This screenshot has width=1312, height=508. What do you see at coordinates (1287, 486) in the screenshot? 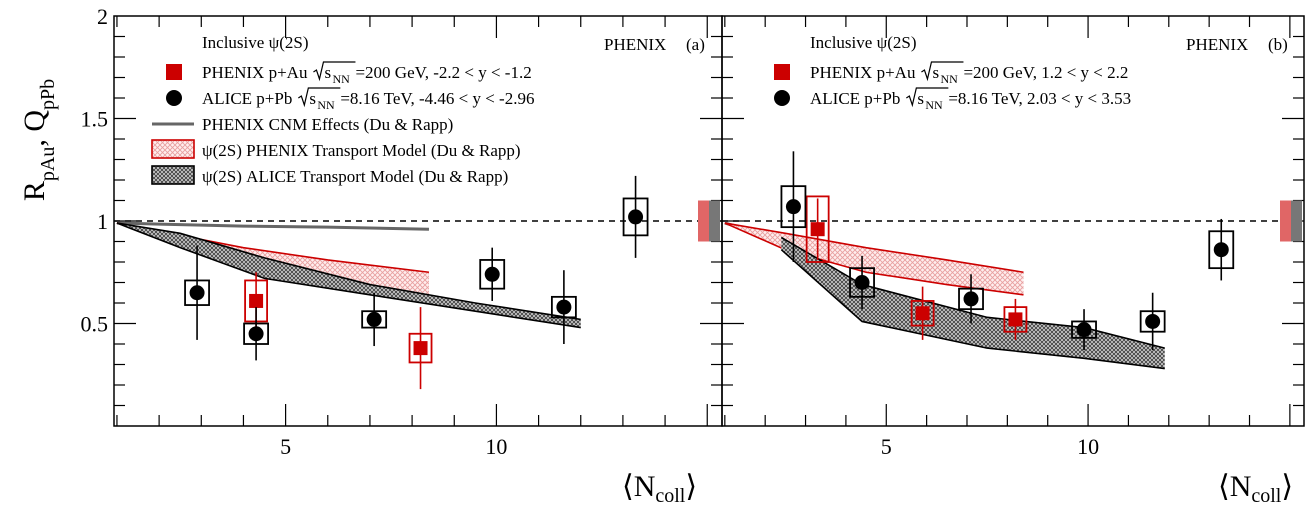
I see `x-axis-title-right-close: ⟩` at bounding box center [1287, 486].